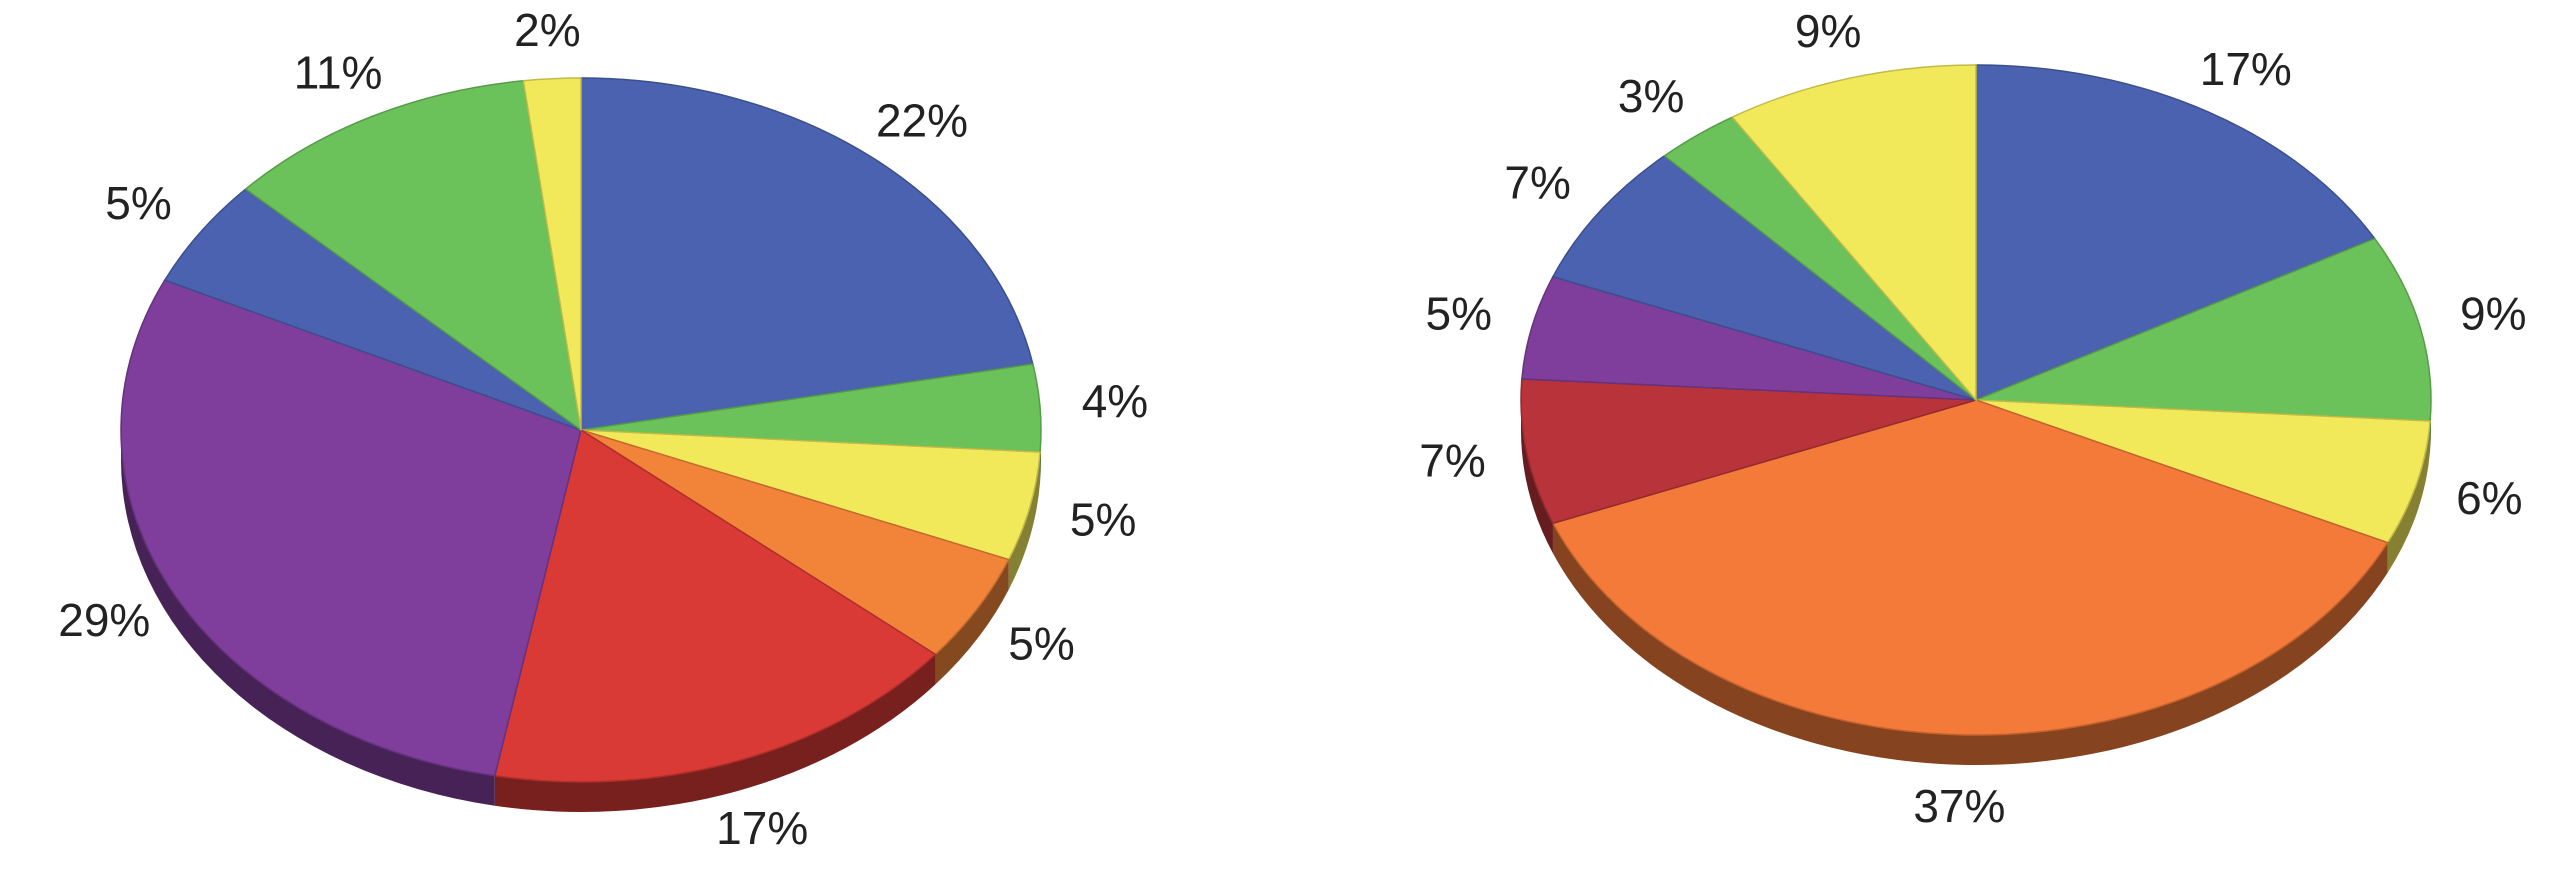 Image resolution: width=2557 pixels, height=886 pixels. I want to click on data-label: 11%, so click(338, 72).